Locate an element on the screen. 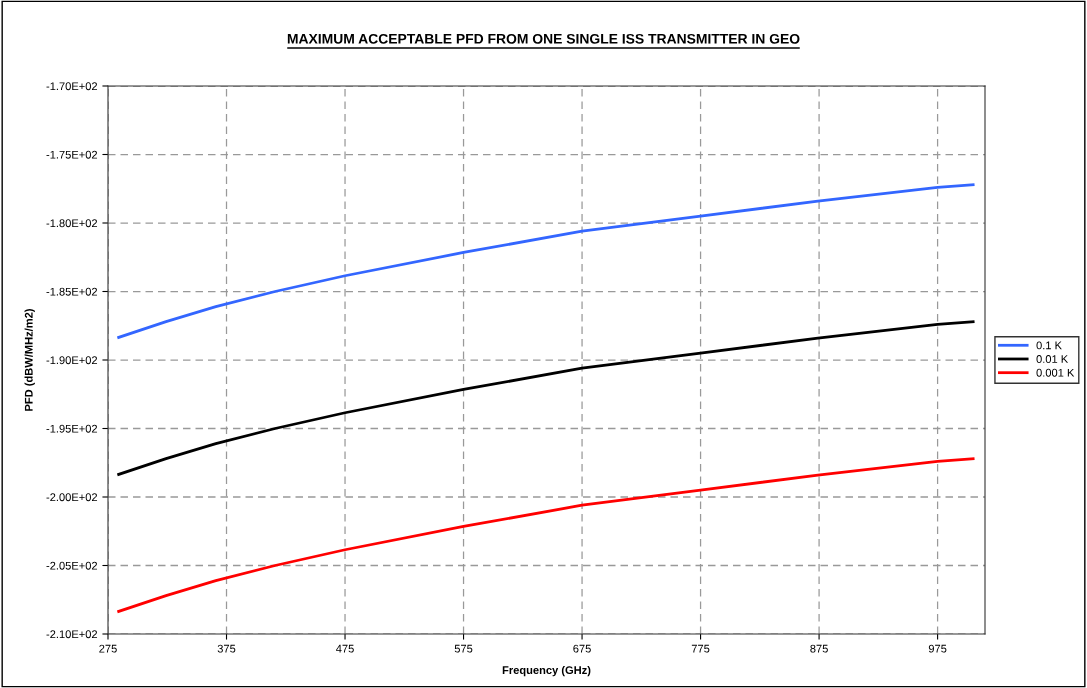 The image size is (1087, 688). chart-title: MAXIMUM ACCEPTABLE PFD FROM ONE SINGLE ISS TRANSMITTER IN GEO is located at coordinates (543, 38).